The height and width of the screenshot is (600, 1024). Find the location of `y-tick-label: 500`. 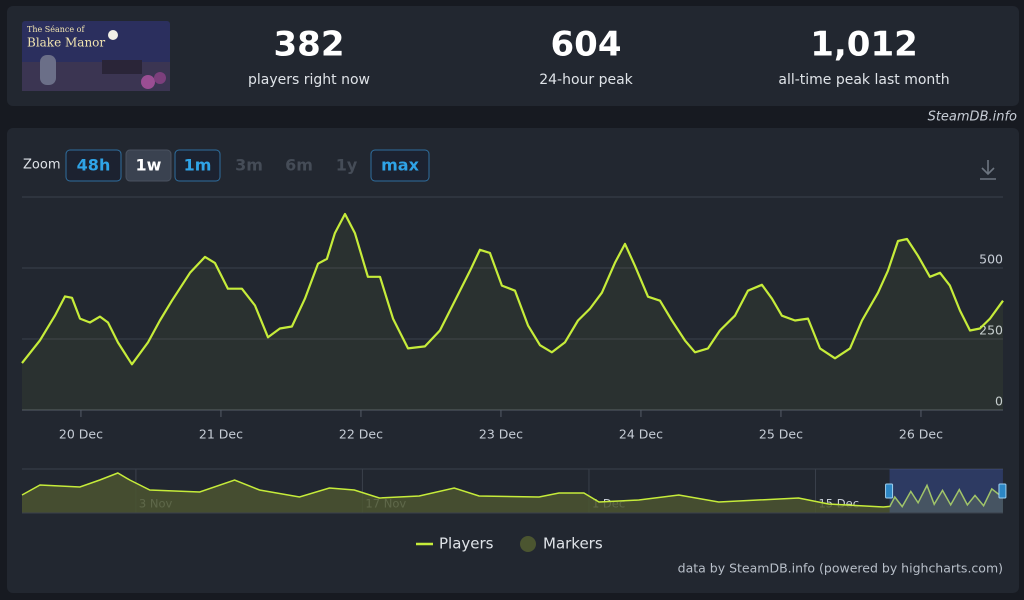

y-tick-label: 500 is located at coordinates (991, 259).